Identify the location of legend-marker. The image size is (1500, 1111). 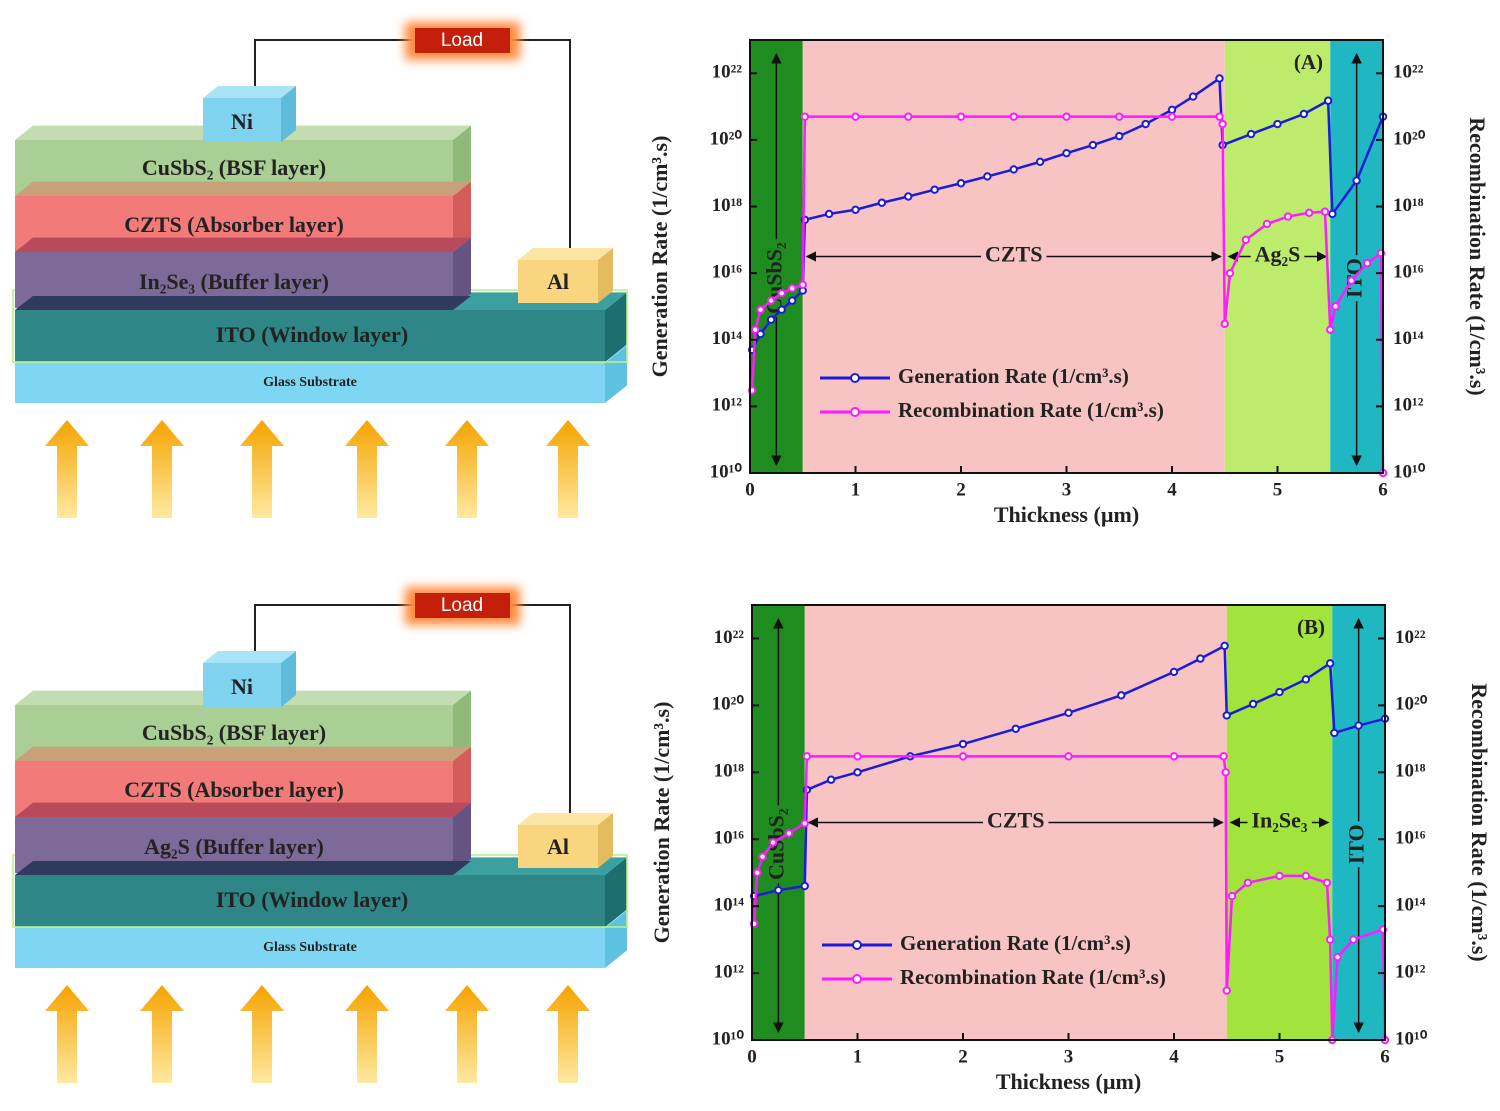
(855, 412).